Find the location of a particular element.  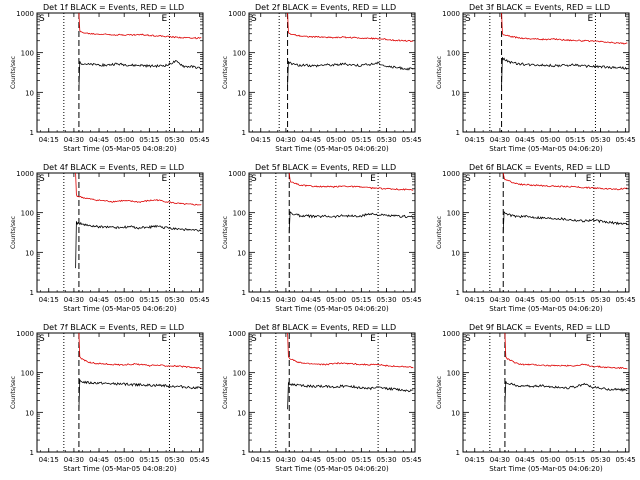

chart-title: Det 7f BLACK = Events, RED = LLD is located at coordinates (113, 327).